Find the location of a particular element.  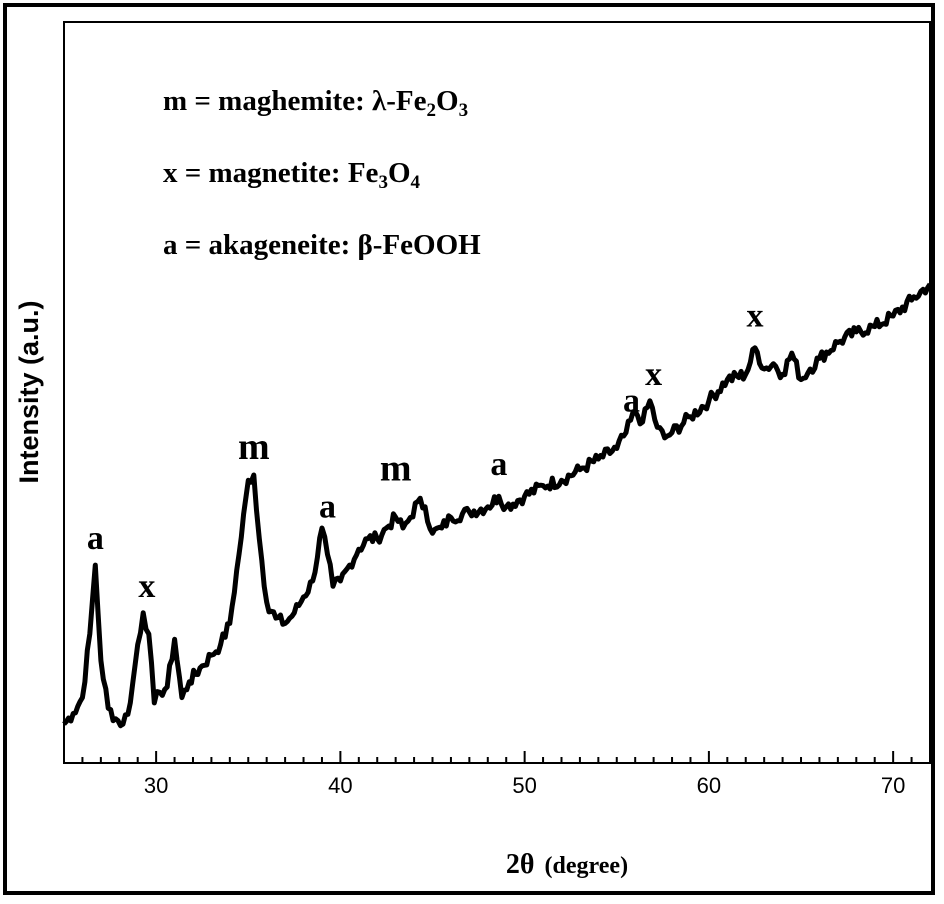

formula-subscript: 4 is located at coordinates (416, 182).